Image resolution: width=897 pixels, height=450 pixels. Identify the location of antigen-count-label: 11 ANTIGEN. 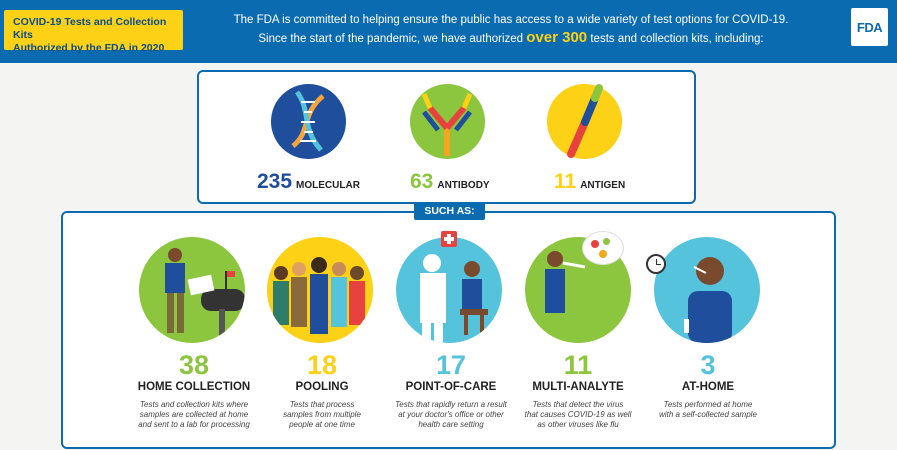
(589, 182).